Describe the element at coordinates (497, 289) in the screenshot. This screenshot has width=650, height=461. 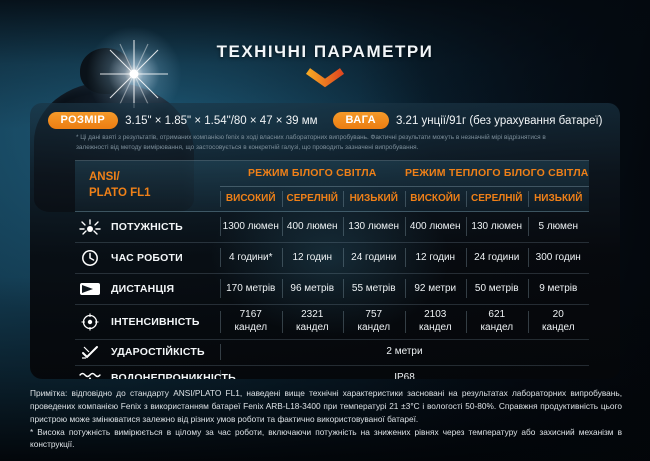
I see `spec-value: 50 метрів` at that location.